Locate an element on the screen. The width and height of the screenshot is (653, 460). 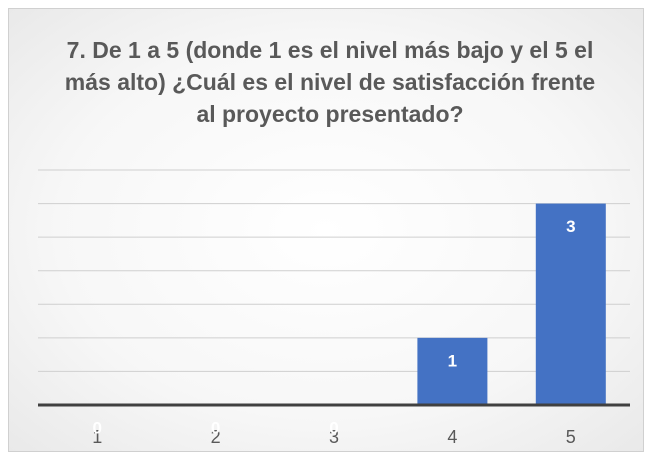
x-tick-label: 1 is located at coordinates (97, 437).